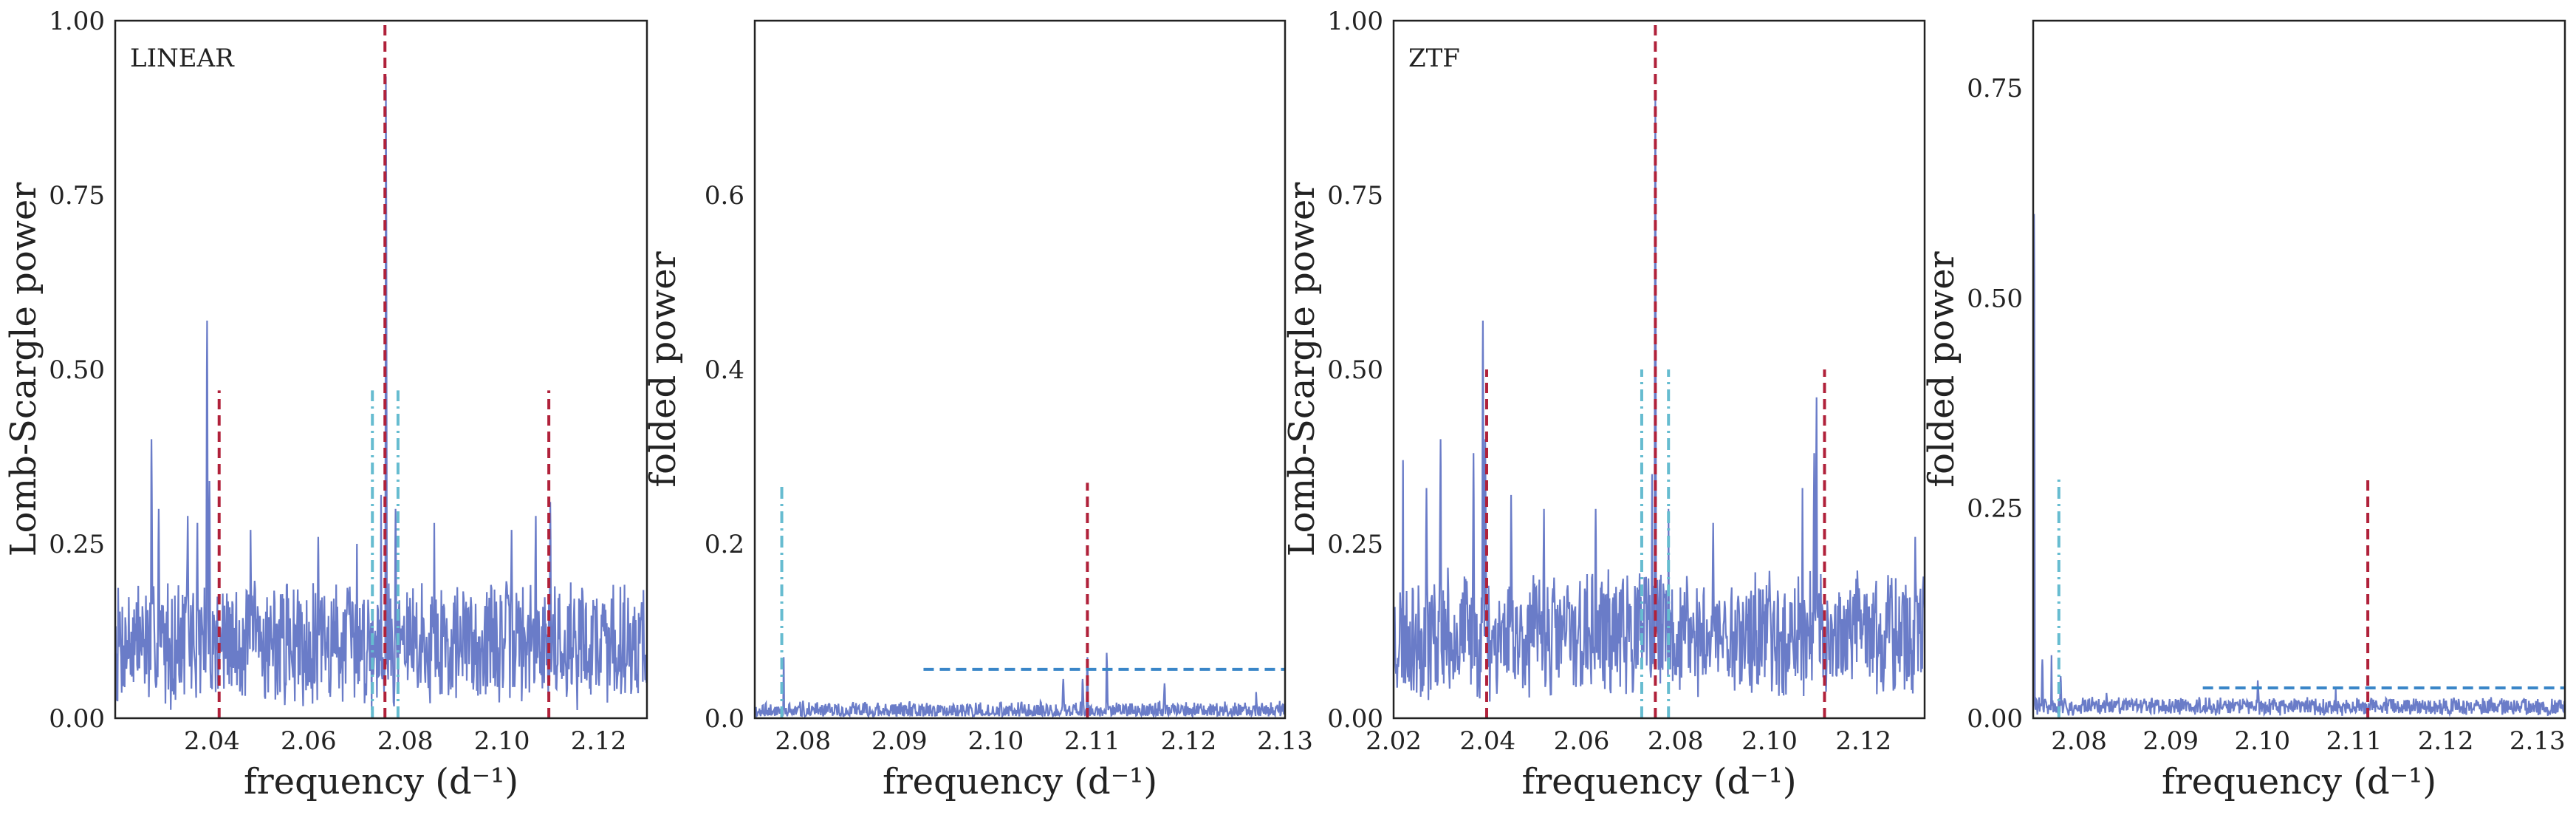 Image resolution: width=2576 pixels, height=815 pixels. I want to click on y-tick-label: 0.4, so click(724, 370).